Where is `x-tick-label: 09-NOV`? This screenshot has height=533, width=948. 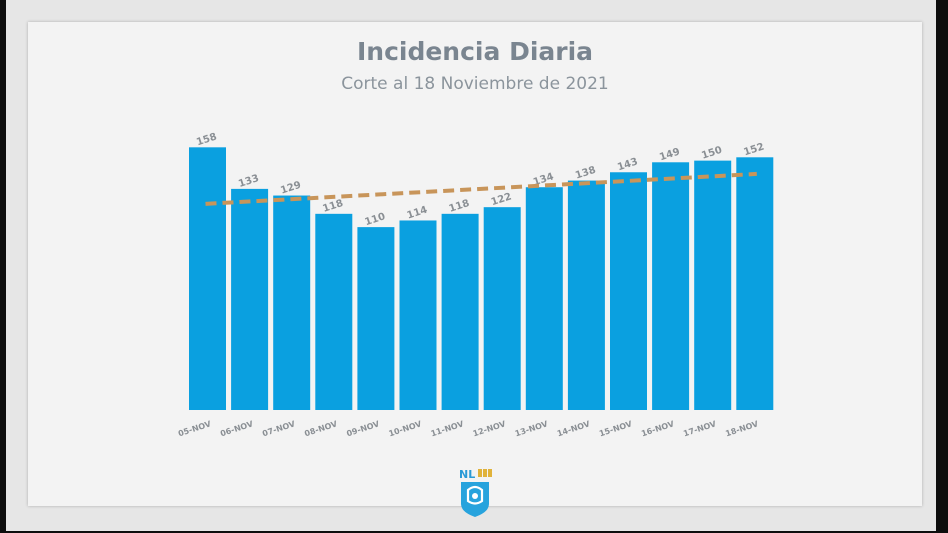 x-tick-label: 09-NOV is located at coordinates (363, 428).